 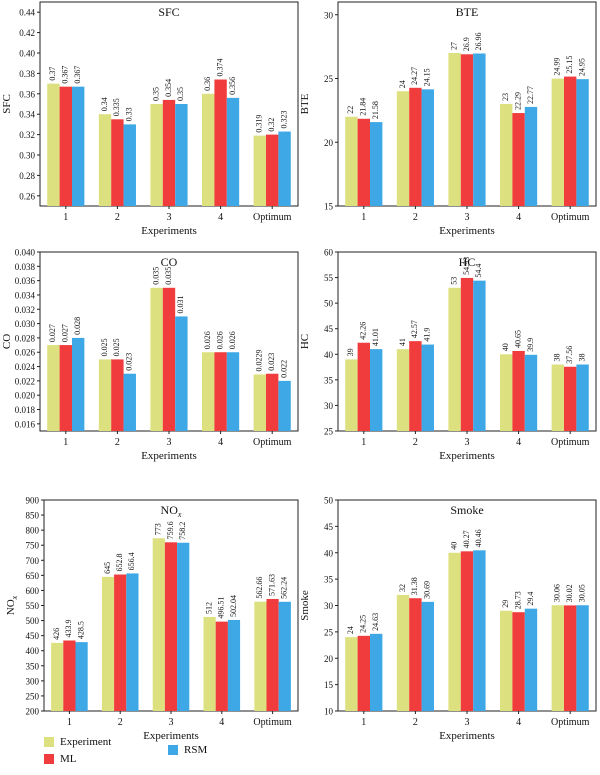 What do you see at coordinates (467, 262) in the screenshot?
I see `chart-title: HC` at bounding box center [467, 262].